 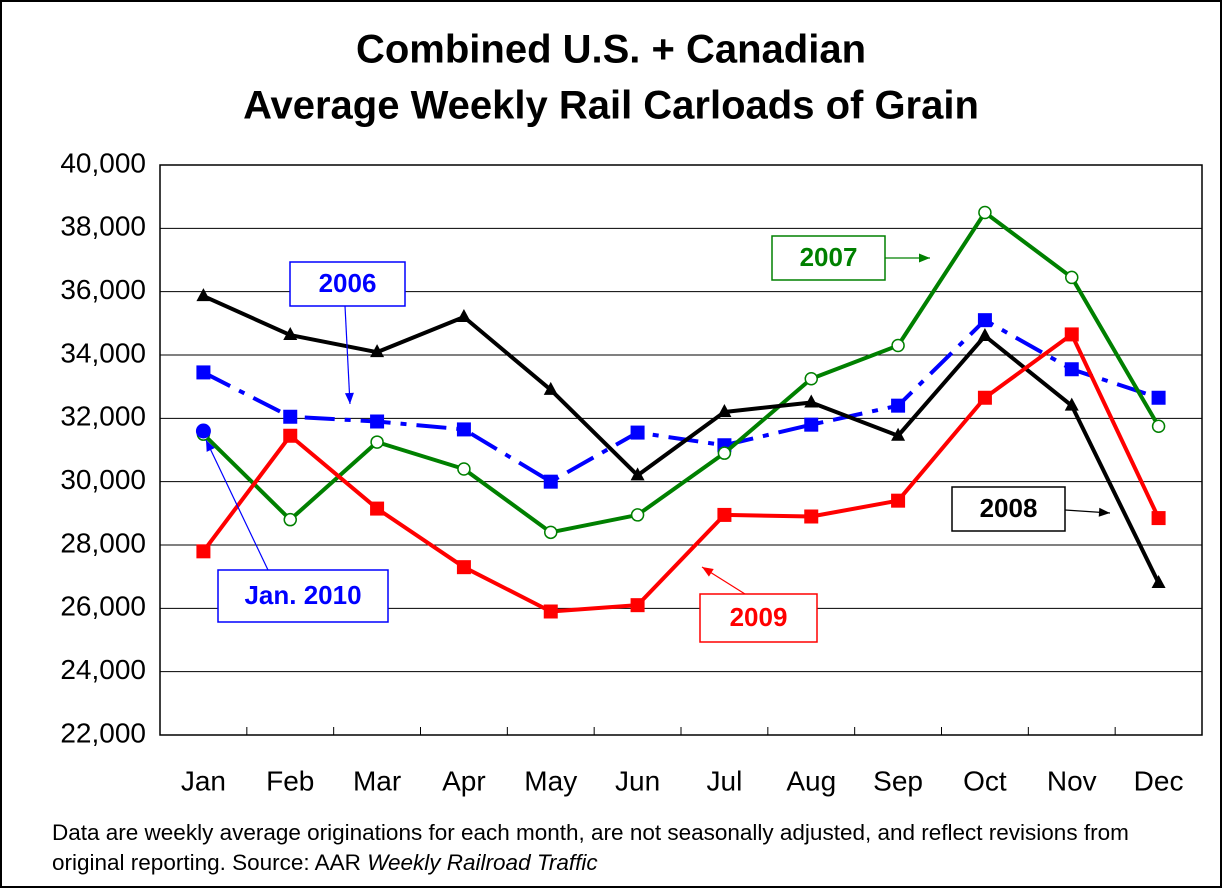 What do you see at coordinates (103, 289) in the screenshot?
I see `y-tick-label: 36,000` at bounding box center [103, 289].